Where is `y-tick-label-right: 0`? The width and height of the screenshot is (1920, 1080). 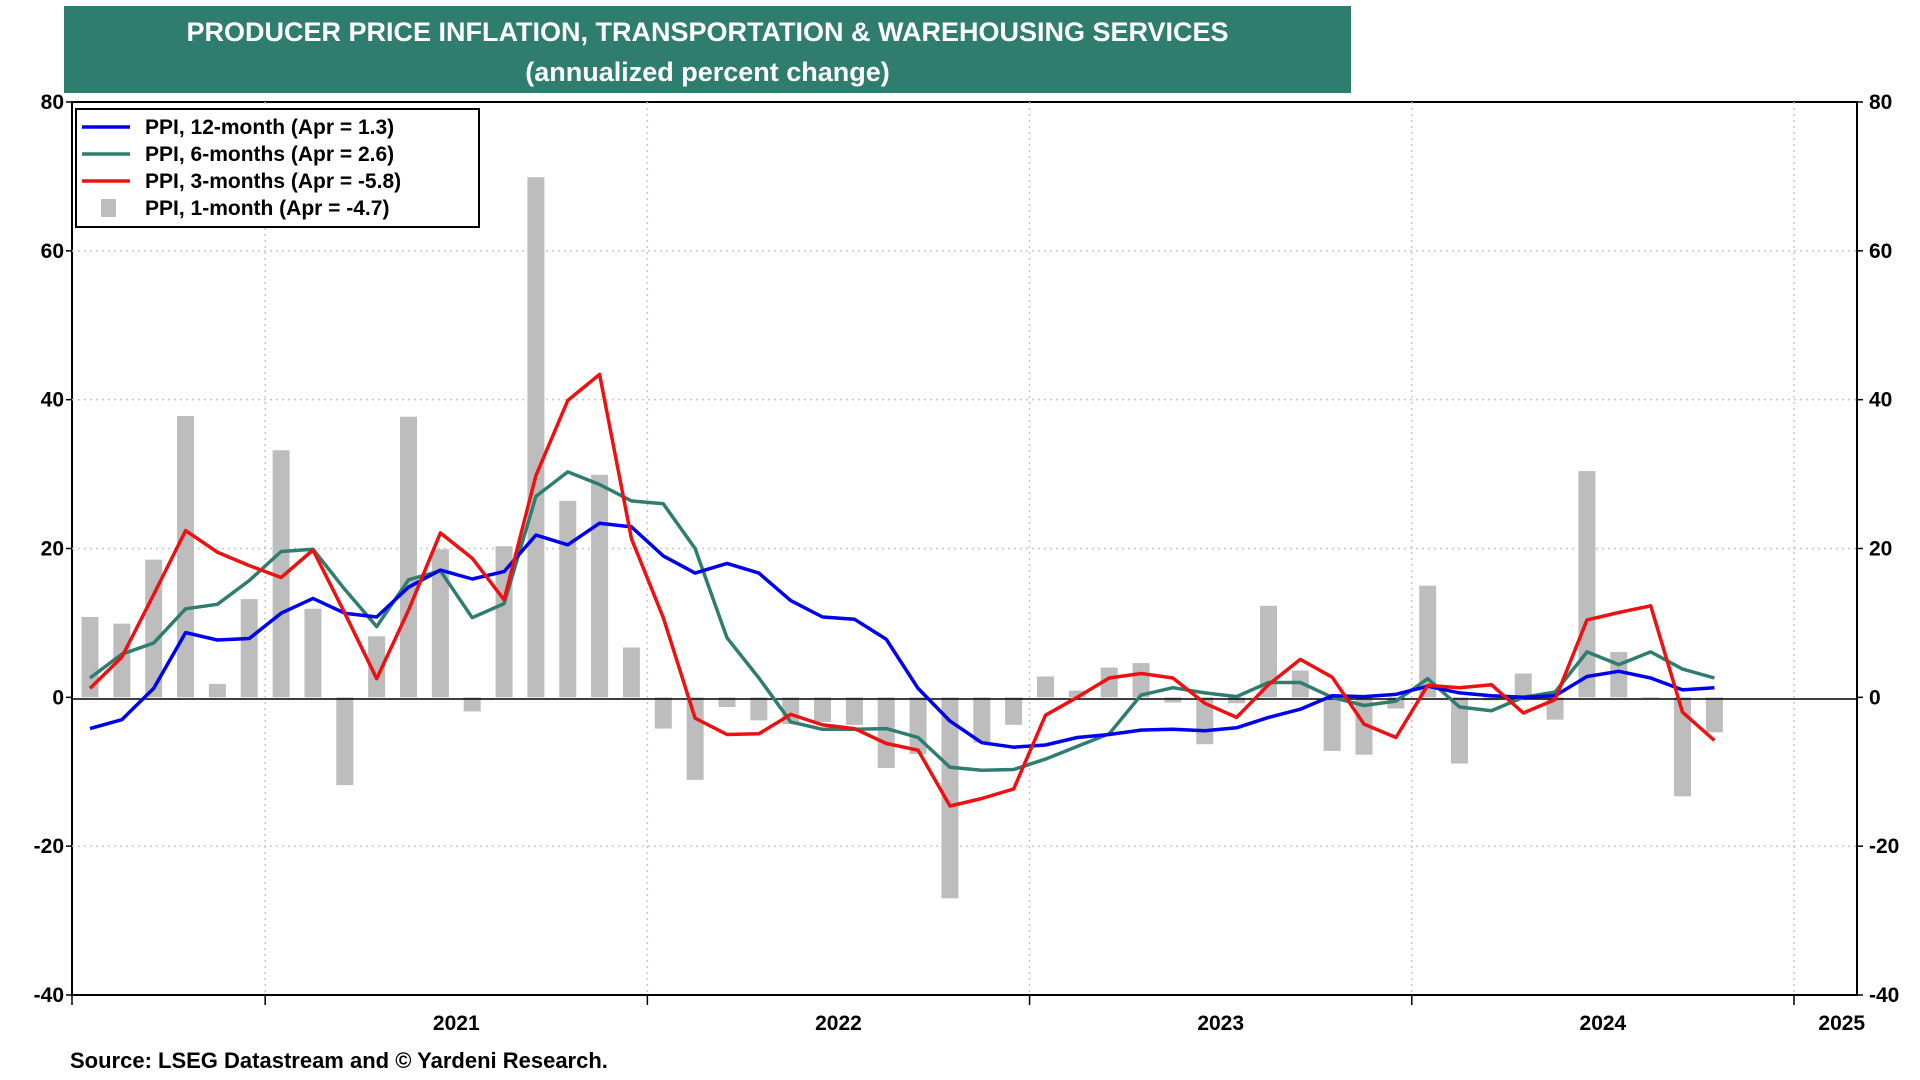
y-tick-label-right: 0 is located at coordinates (1875, 697).